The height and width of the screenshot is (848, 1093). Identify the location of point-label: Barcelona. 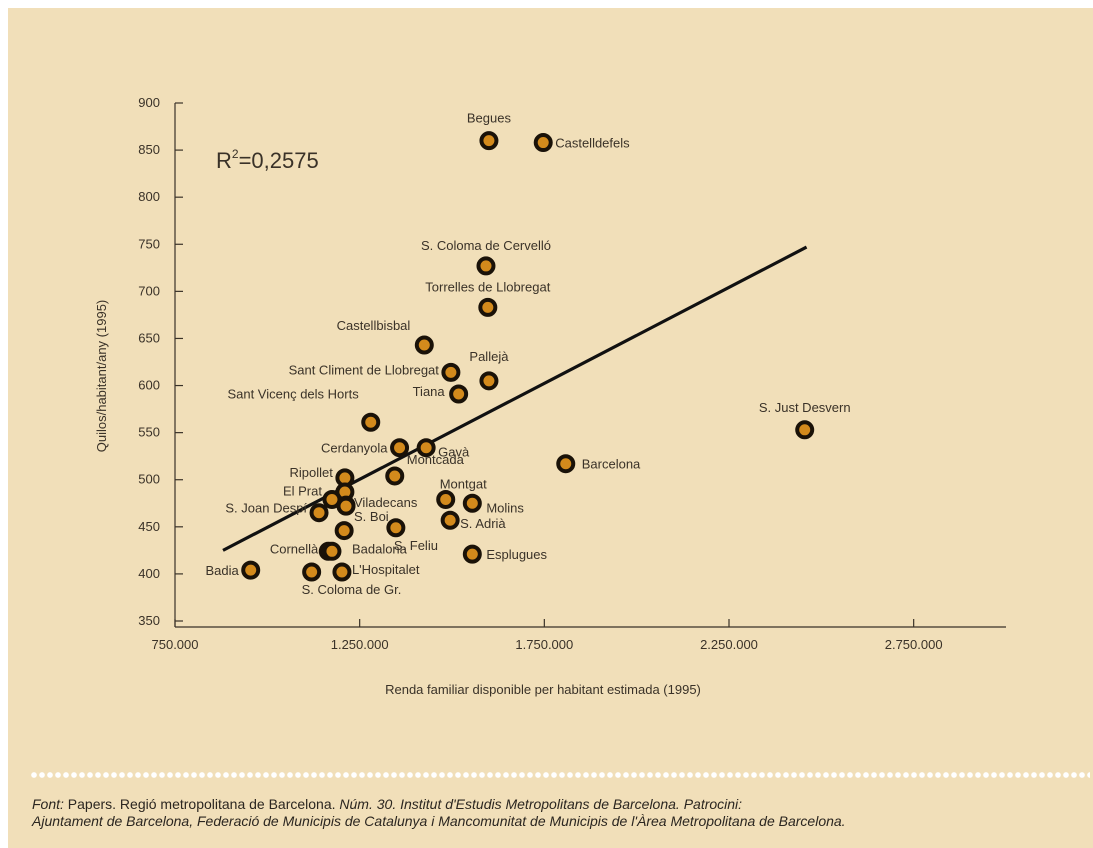
(611, 464).